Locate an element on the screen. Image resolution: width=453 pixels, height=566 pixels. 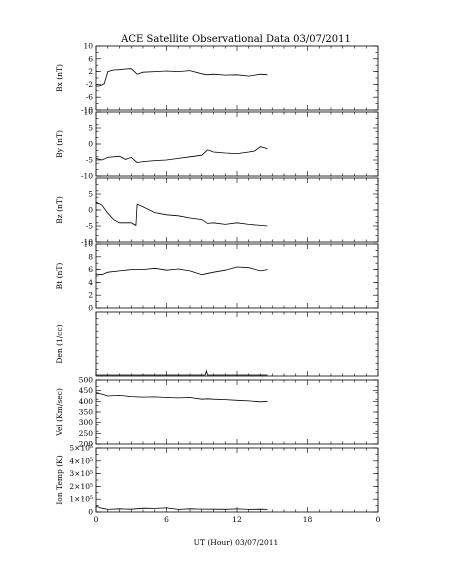
x-axis-label: UT (Hour) 03/07/2011 is located at coordinates (236, 542).